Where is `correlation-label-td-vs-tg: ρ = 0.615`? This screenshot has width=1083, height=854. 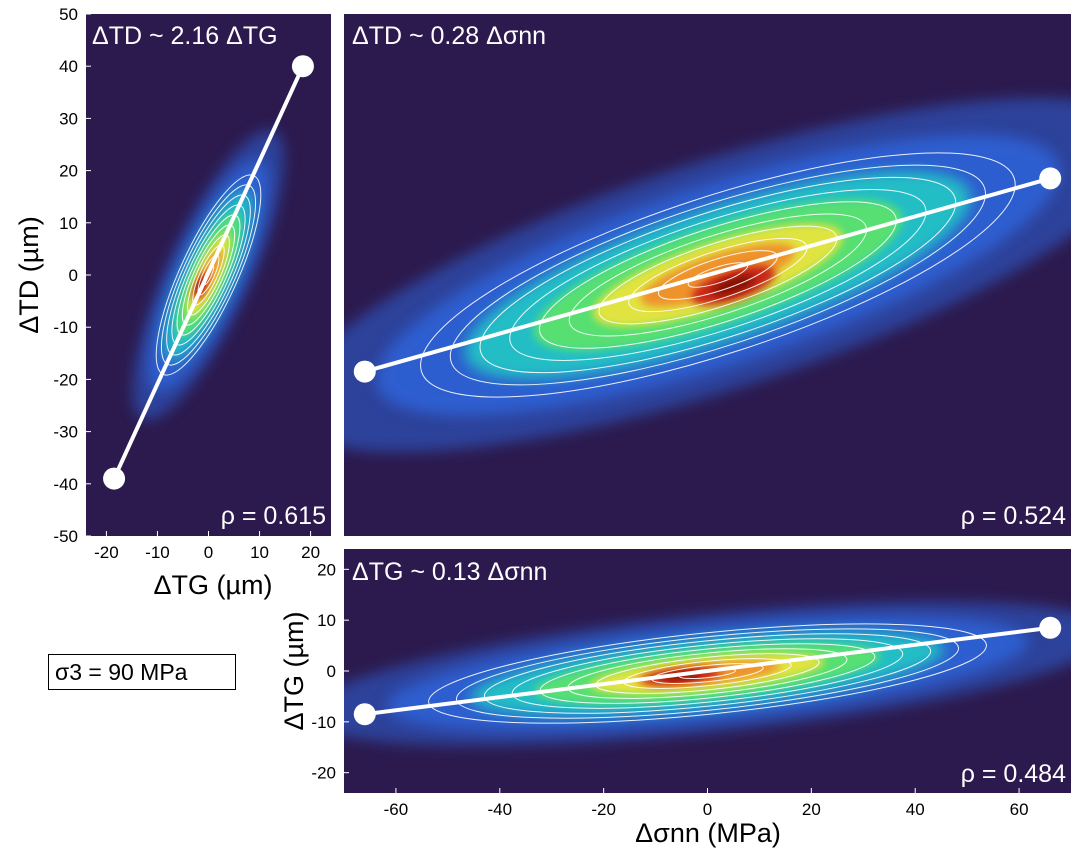
correlation-label-td-vs-tg: ρ = 0.615 is located at coordinates (273, 516).